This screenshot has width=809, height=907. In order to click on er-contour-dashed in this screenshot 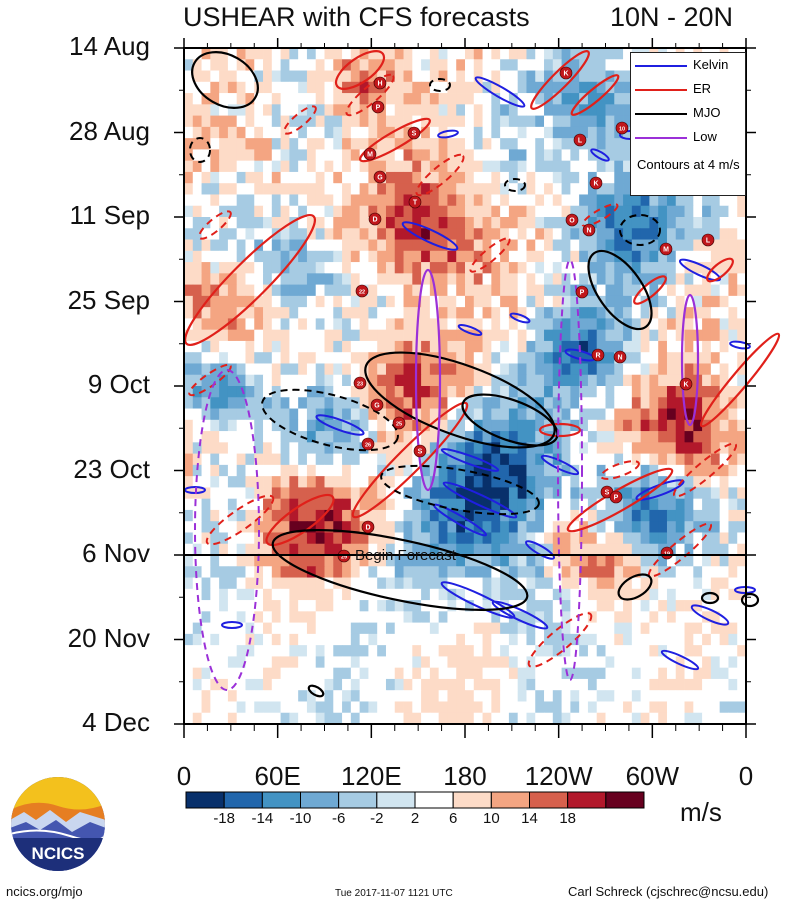, I will do `click(680, 550)`.